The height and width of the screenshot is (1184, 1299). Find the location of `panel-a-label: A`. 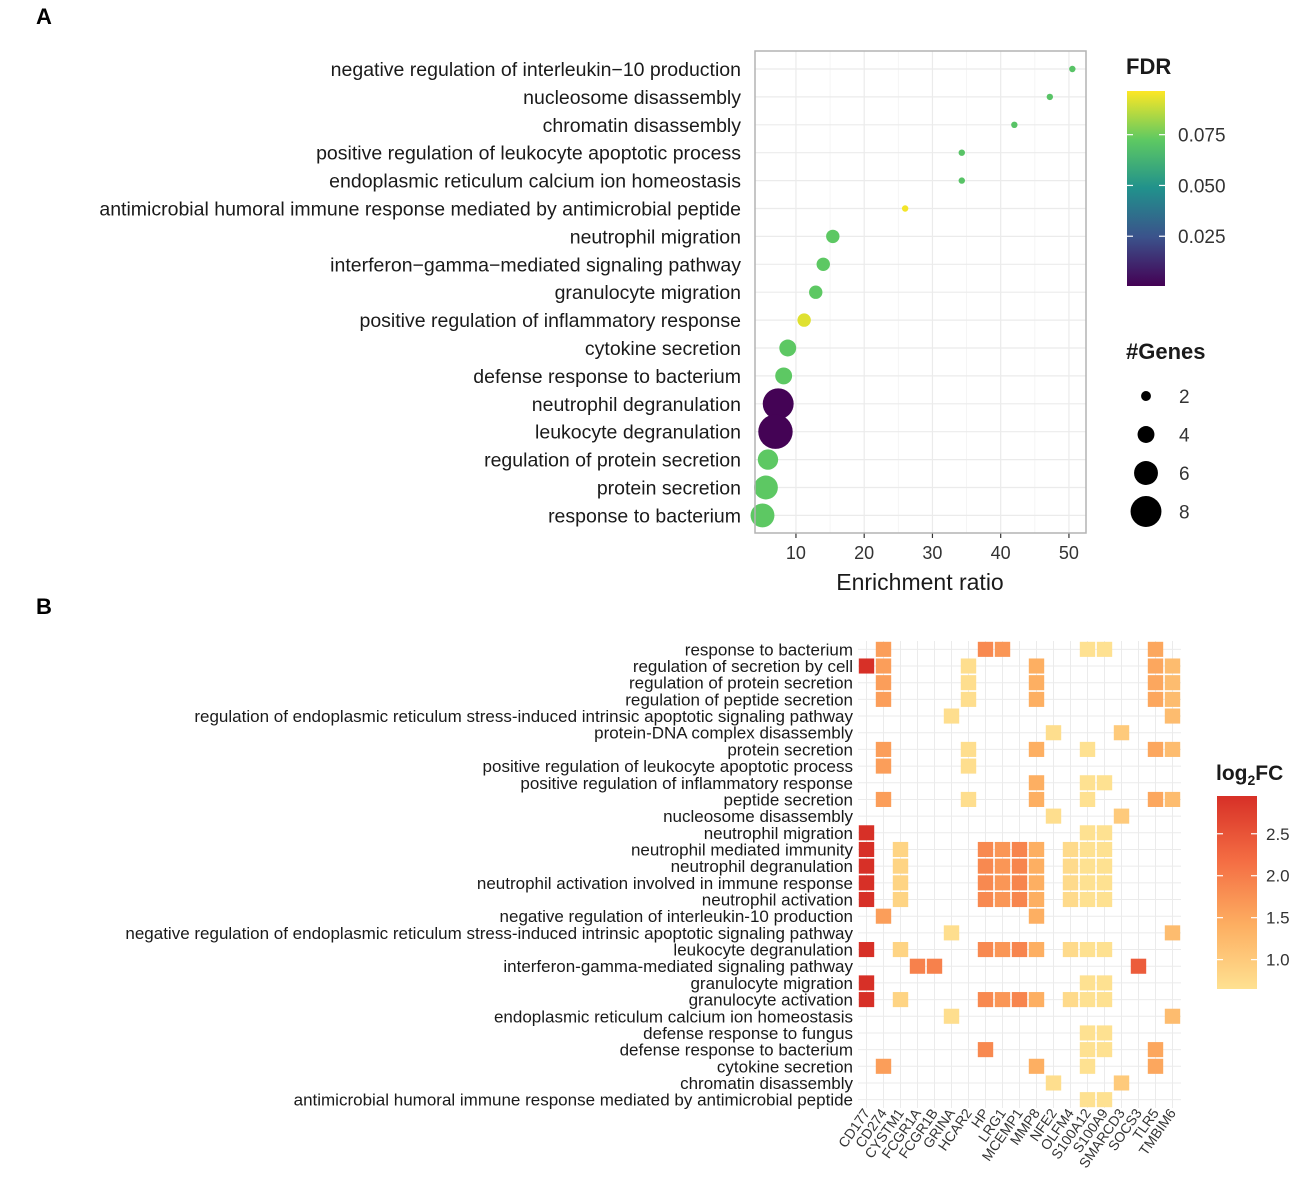

panel-a-label: A is located at coordinates (44, 16).